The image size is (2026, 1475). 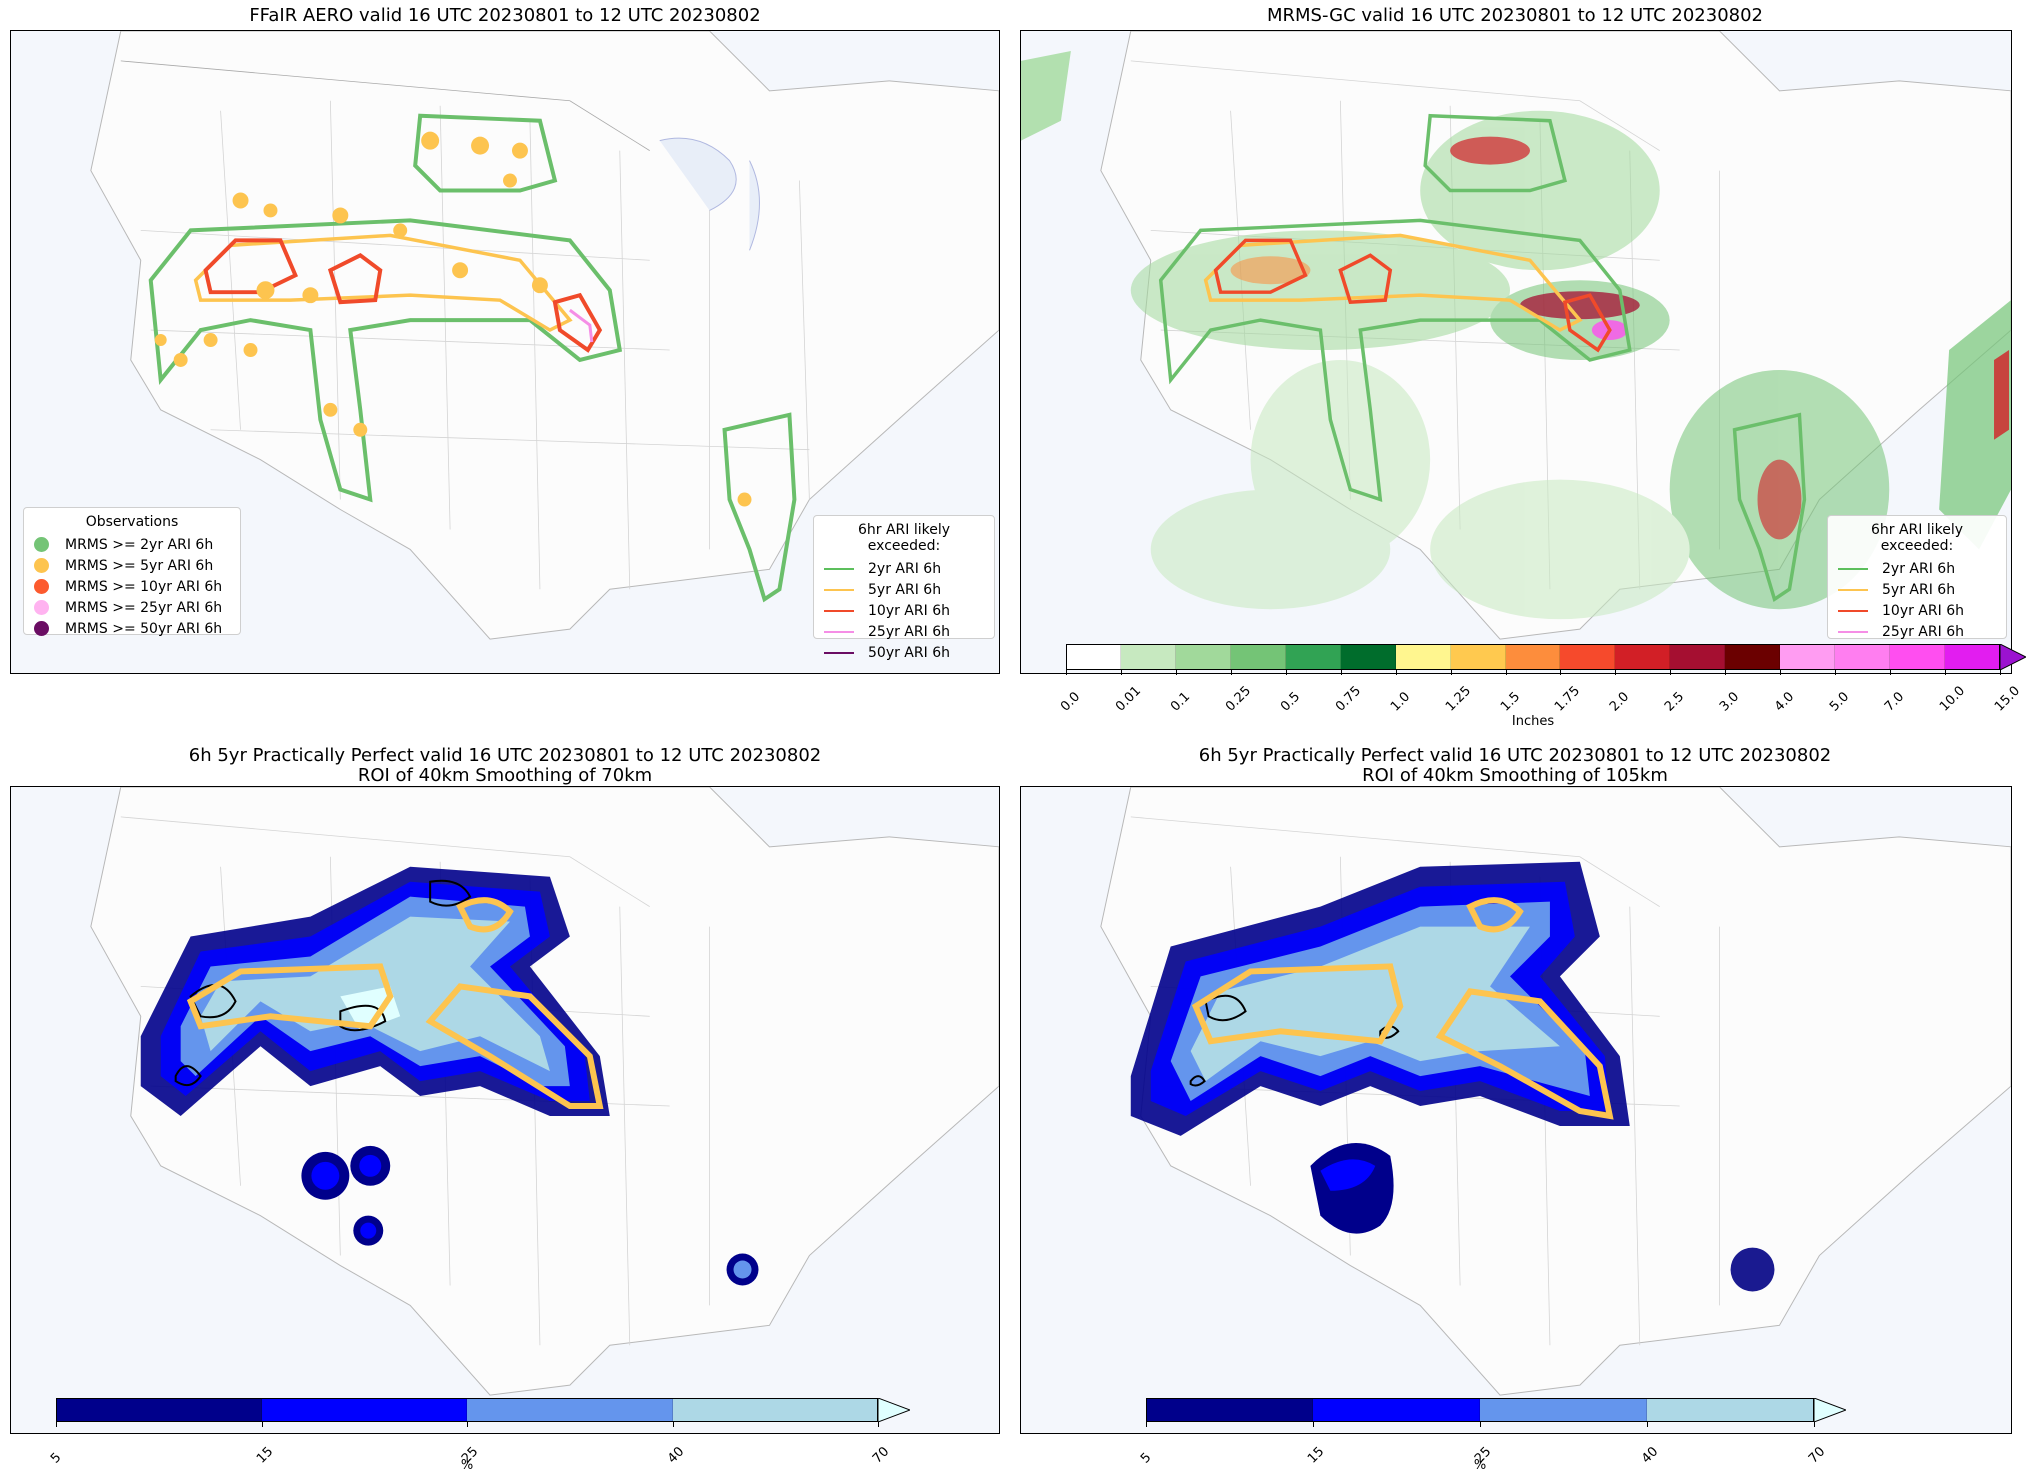 What do you see at coordinates (41, 607) in the screenshot?
I see `obs-dot-25yr-icon` at bounding box center [41, 607].